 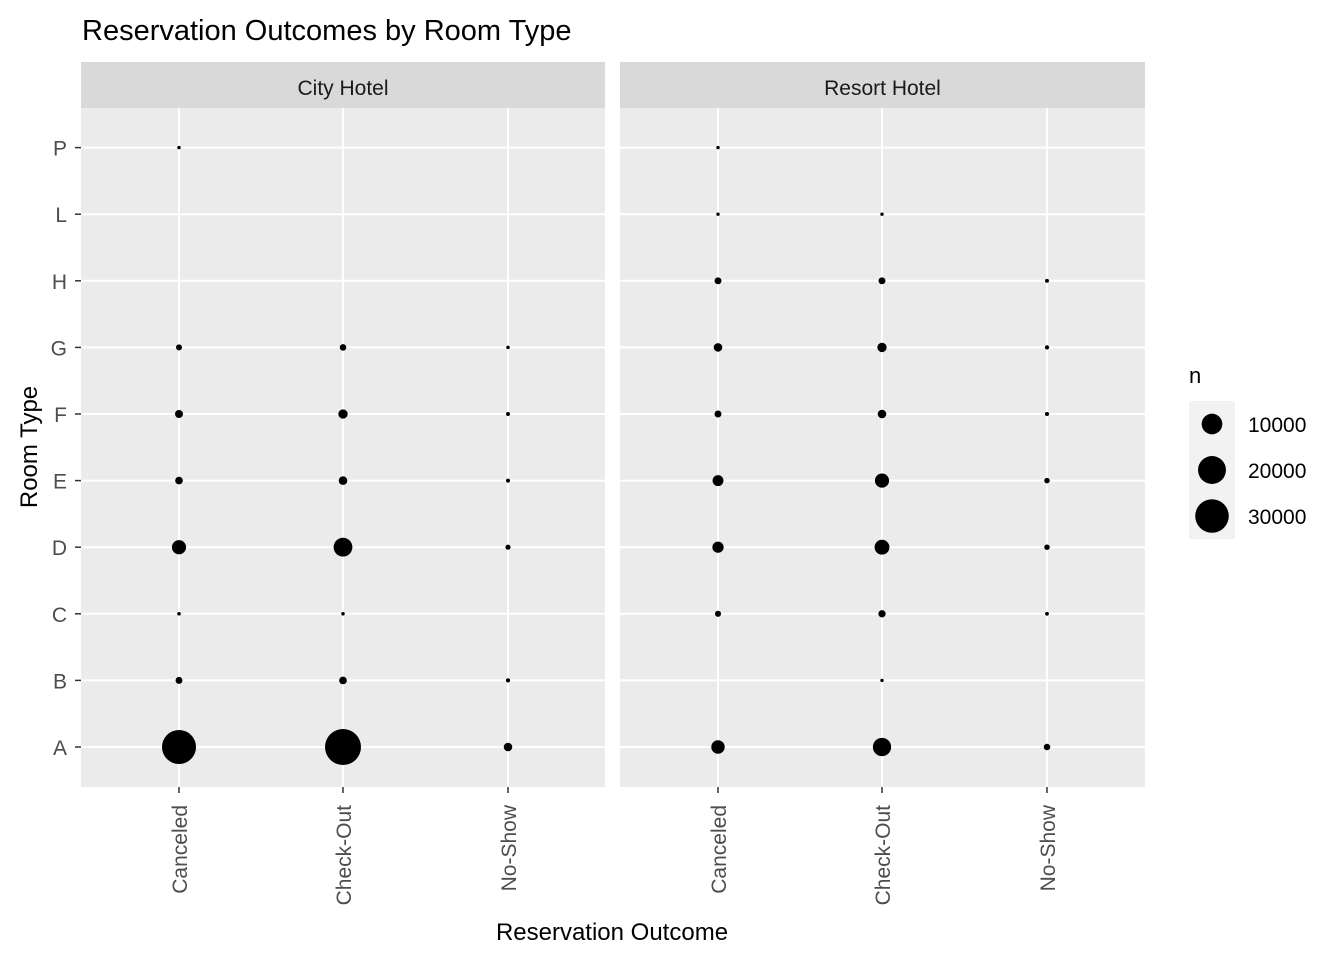 What do you see at coordinates (59, 282) in the screenshot?
I see `y-tick-label: H` at bounding box center [59, 282].